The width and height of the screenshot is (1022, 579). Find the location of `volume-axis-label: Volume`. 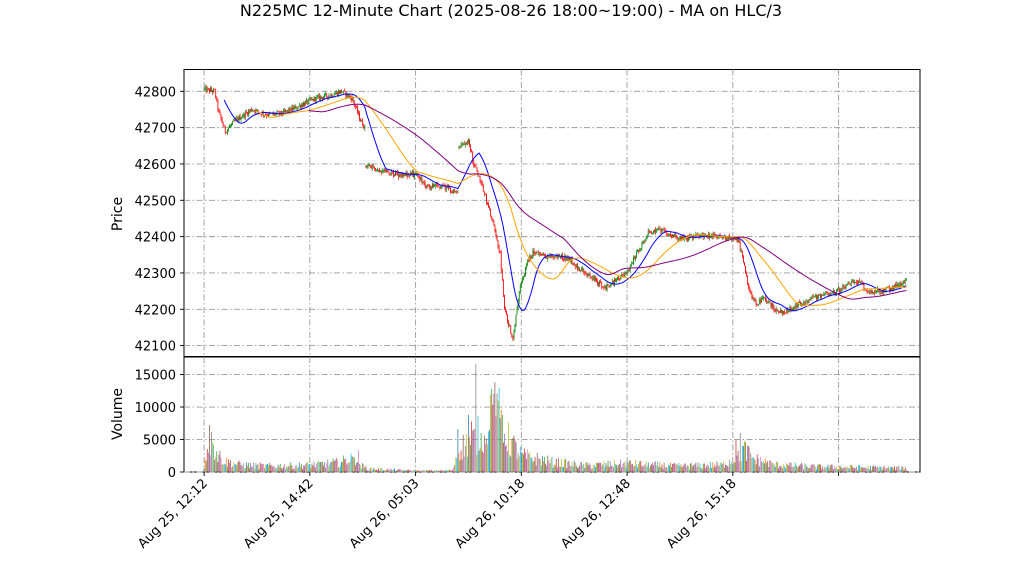

volume-axis-label: Volume is located at coordinates (118, 414).